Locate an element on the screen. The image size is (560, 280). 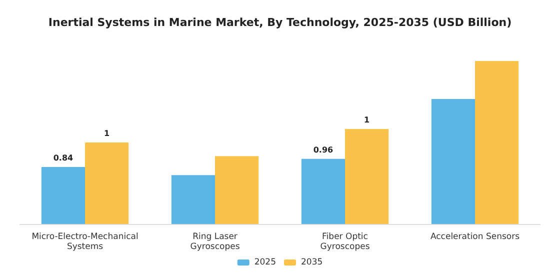
data-label: 0.84 is located at coordinates (63, 157).